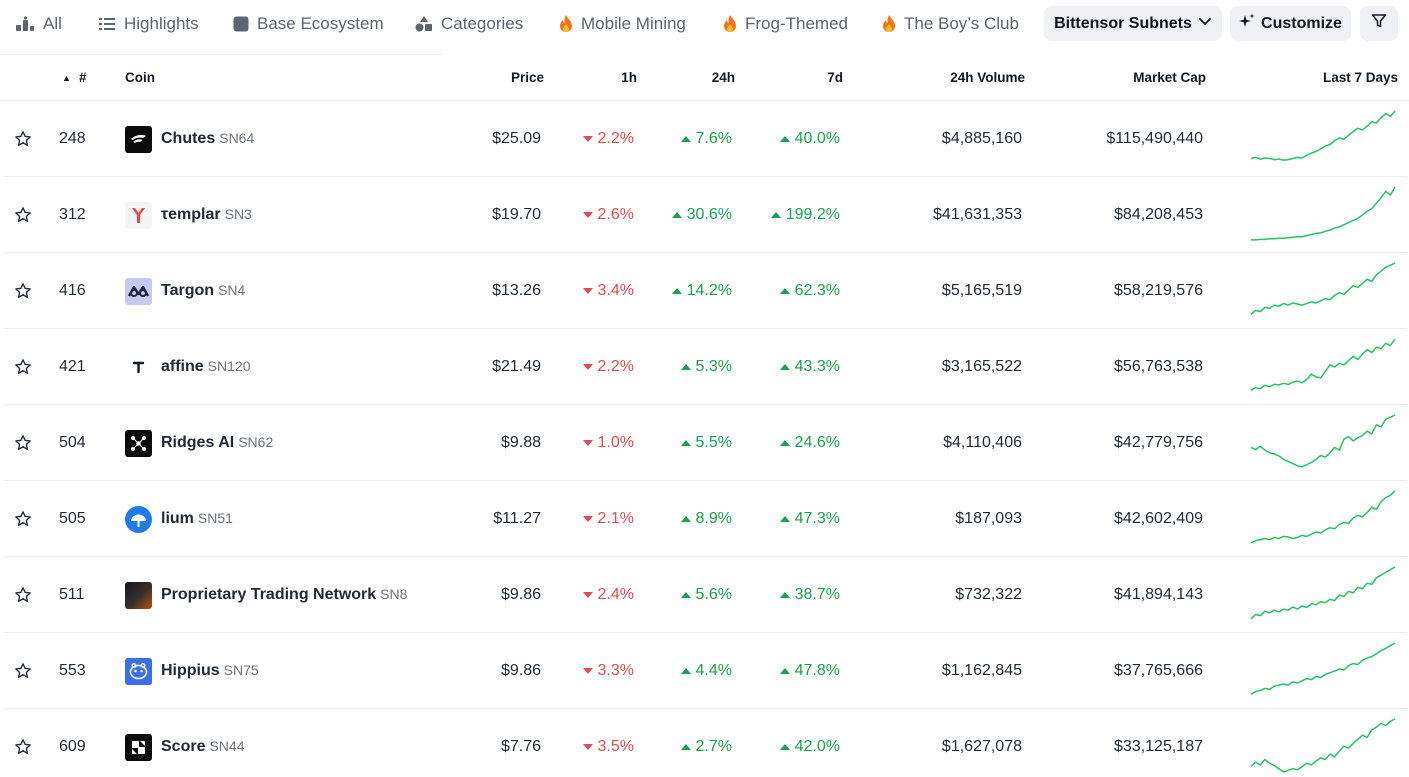  I want to click on change-24h: 7.6%, so click(706, 139).